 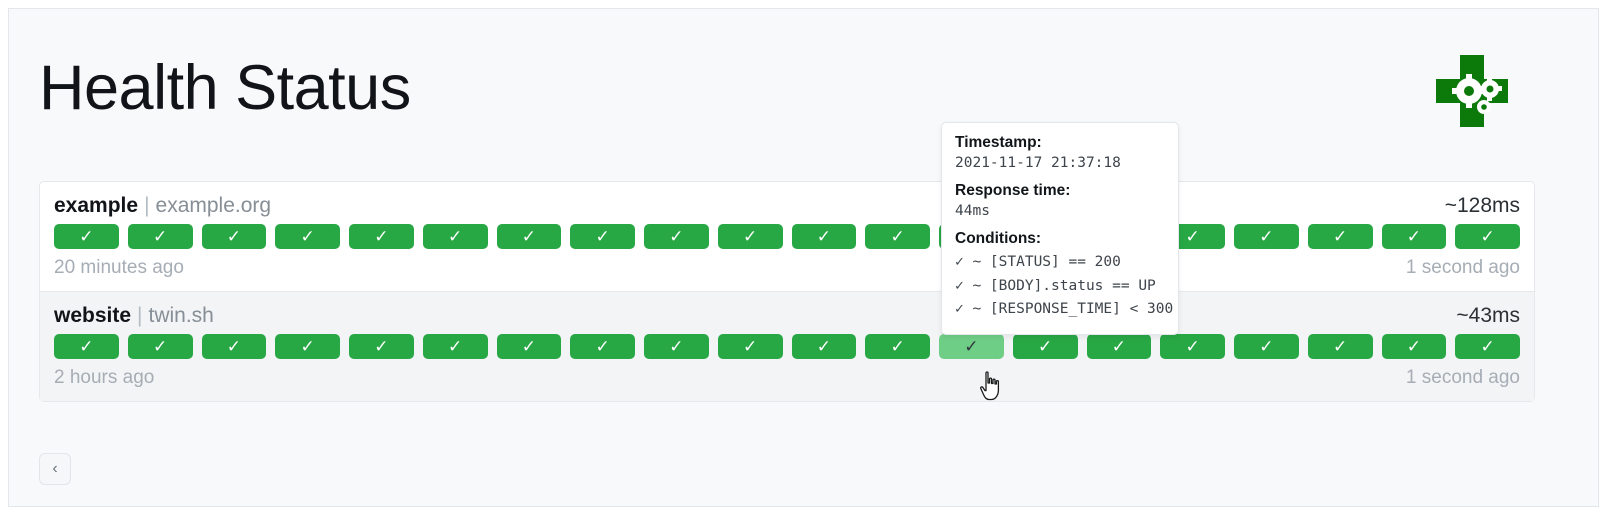 I want to click on endpoint-footer: 2 hours ago 1 second ago, so click(x=787, y=379).